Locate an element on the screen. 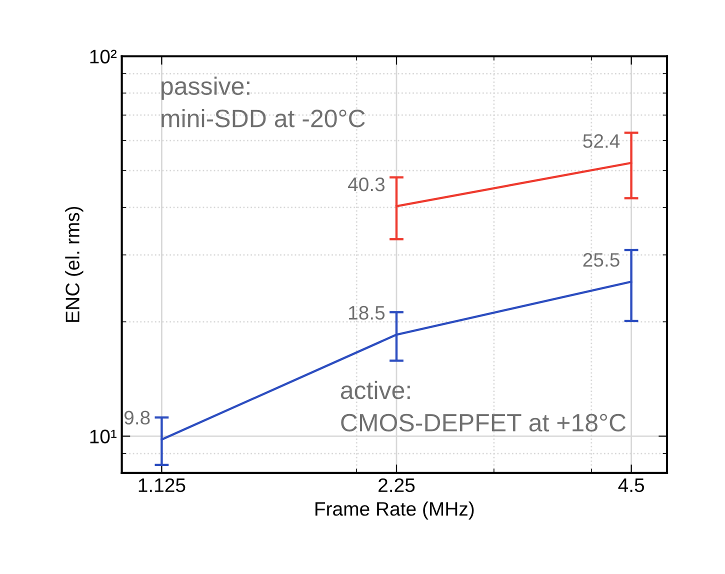 Image resolution: width=725 pixels, height=574 pixels. x-tick-label: 1.125 is located at coordinates (162, 485).